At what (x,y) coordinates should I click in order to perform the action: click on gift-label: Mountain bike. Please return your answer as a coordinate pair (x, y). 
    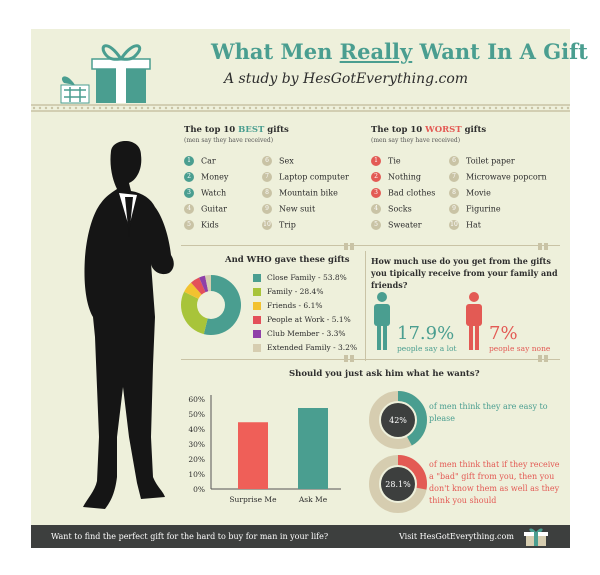
    Looking at the image, I should click on (308, 193).